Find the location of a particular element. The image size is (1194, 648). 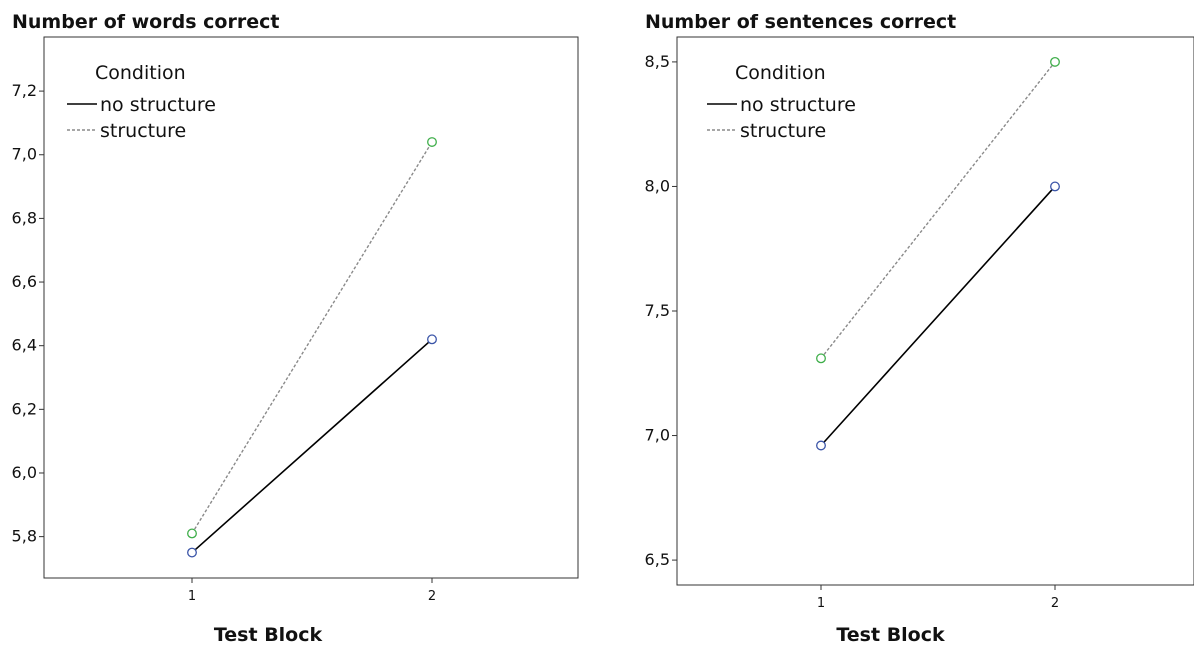

y-tick-label: 7,5 is located at coordinates (657, 310).